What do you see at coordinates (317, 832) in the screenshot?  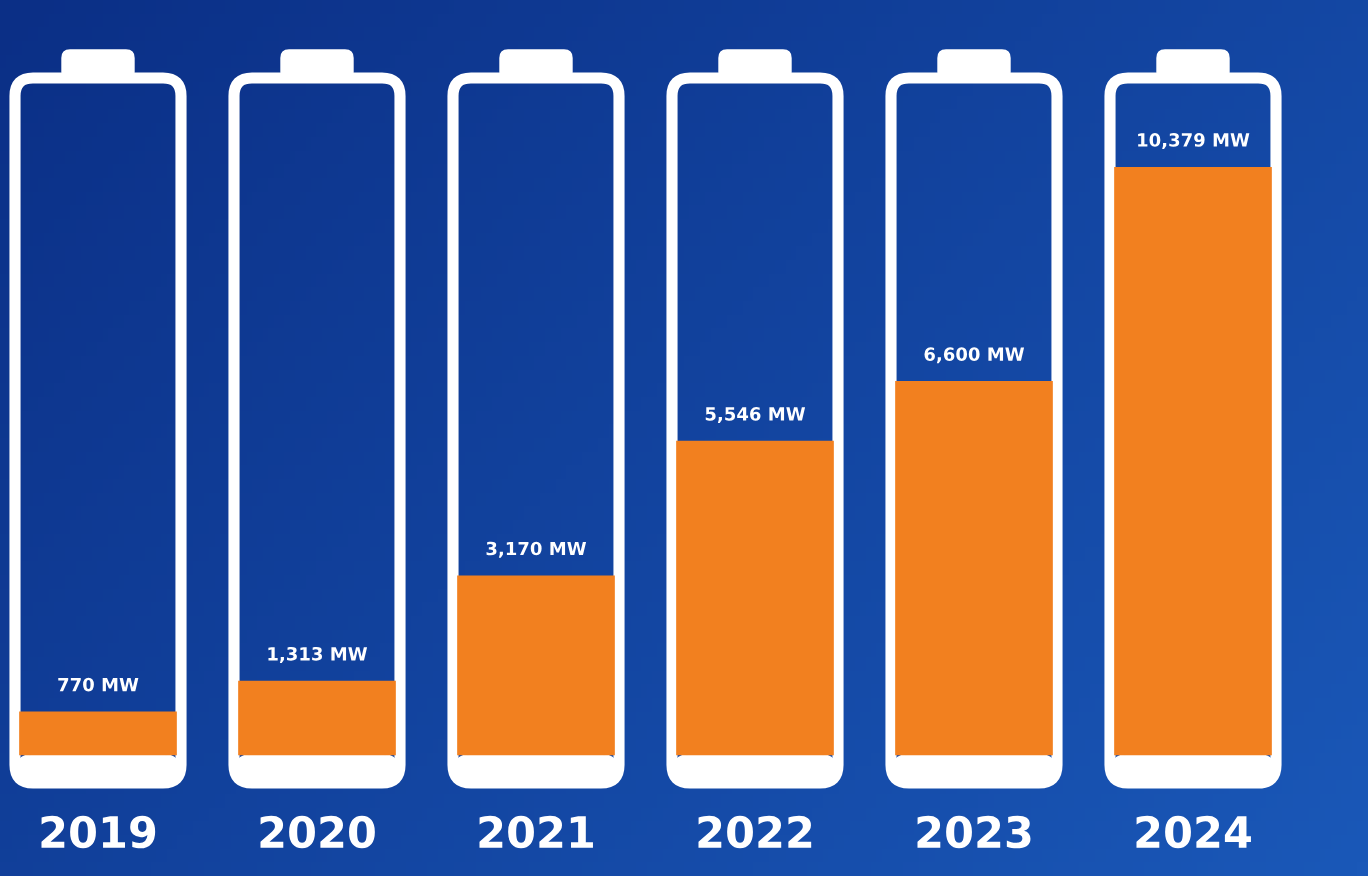 I see `x-tick-label: 2020` at bounding box center [317, 832].